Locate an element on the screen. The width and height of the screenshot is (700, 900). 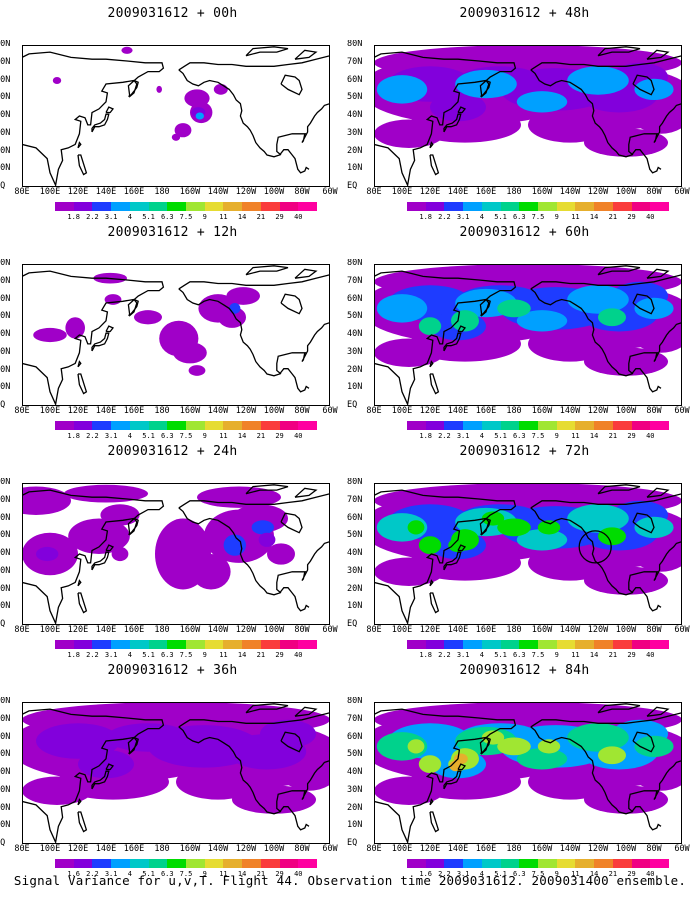
colorbar-tick-label: 14 is located at coordinates (594, 436).